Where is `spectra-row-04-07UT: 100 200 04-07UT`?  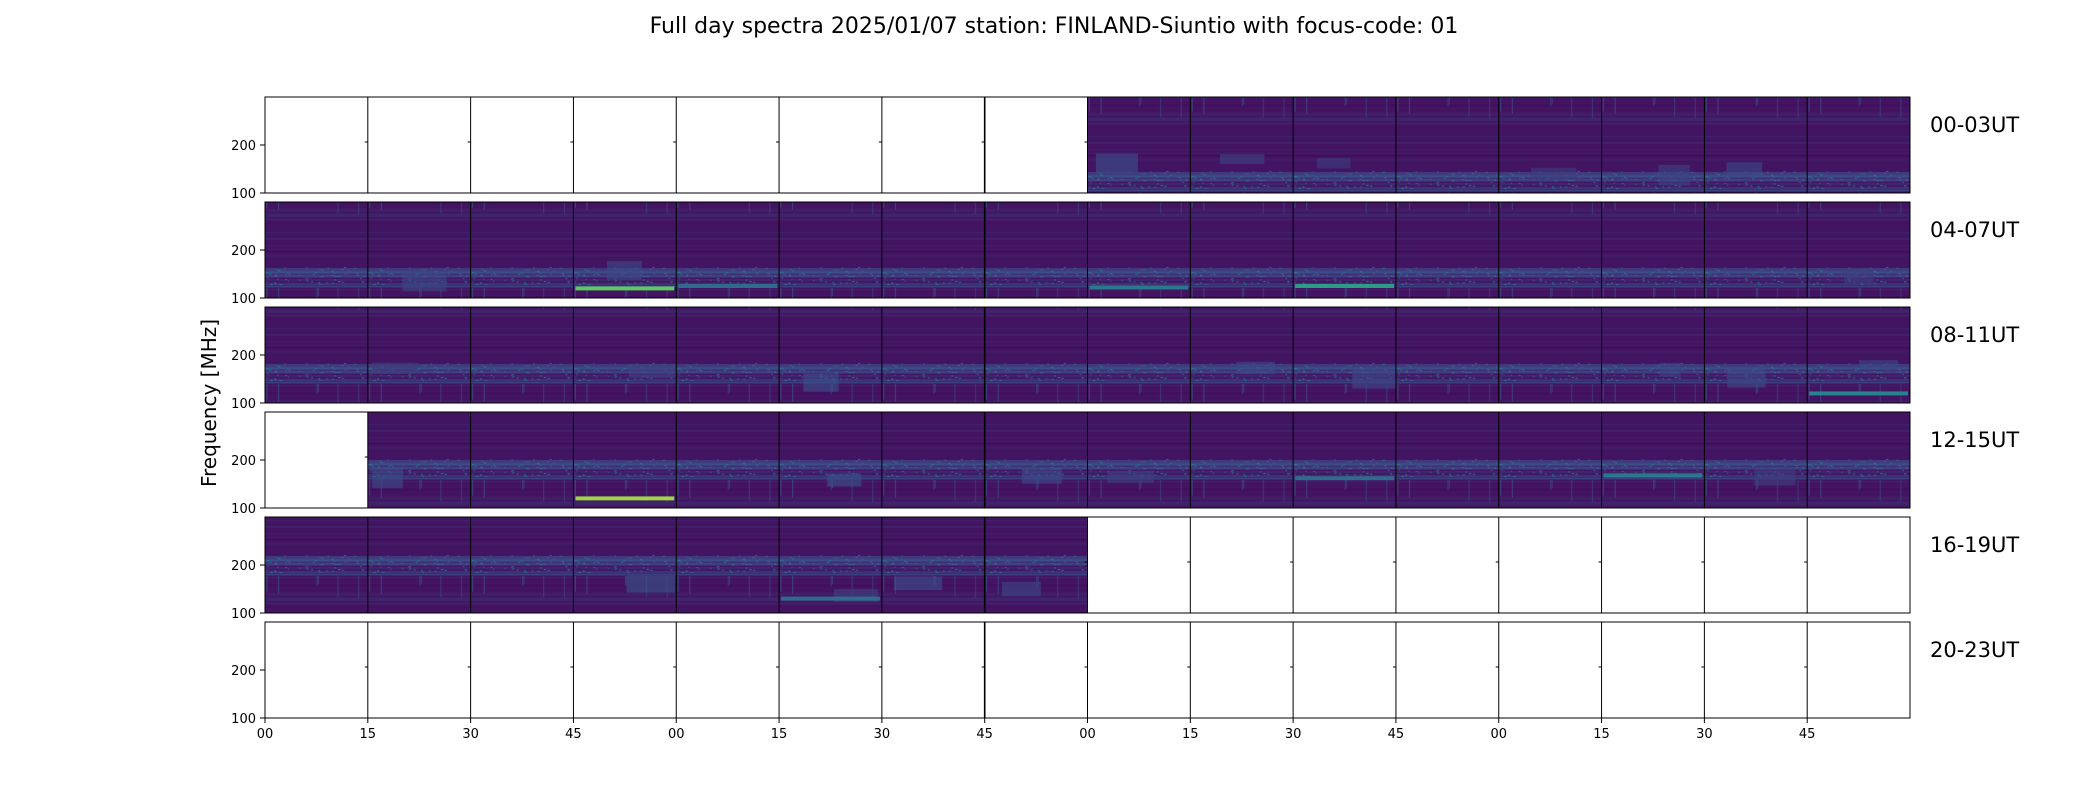
spectra-row-04-07UT: 100 200 04-07UT is located at coordinates (1125, 254).